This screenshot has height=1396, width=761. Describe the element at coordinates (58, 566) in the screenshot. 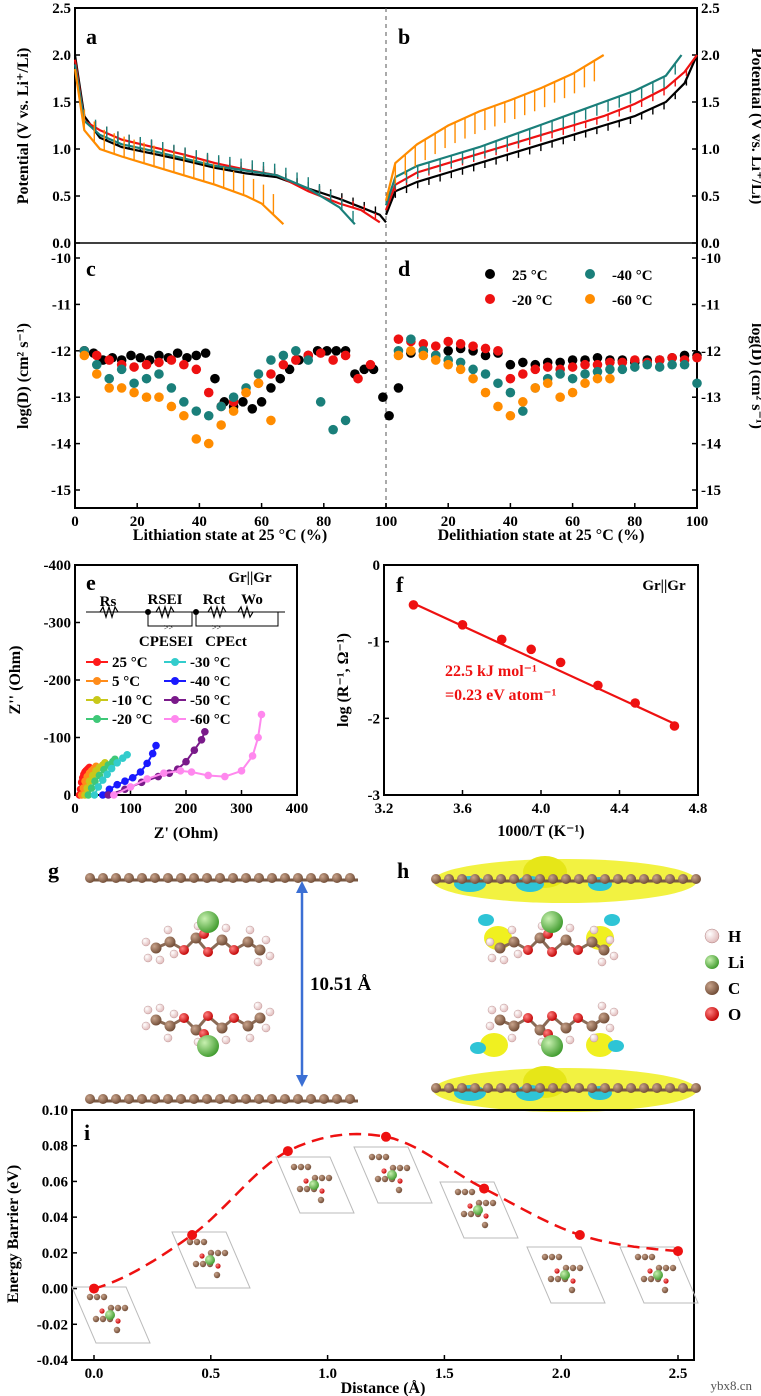

I see `y-axis-e-tick-label: -400` at that location.